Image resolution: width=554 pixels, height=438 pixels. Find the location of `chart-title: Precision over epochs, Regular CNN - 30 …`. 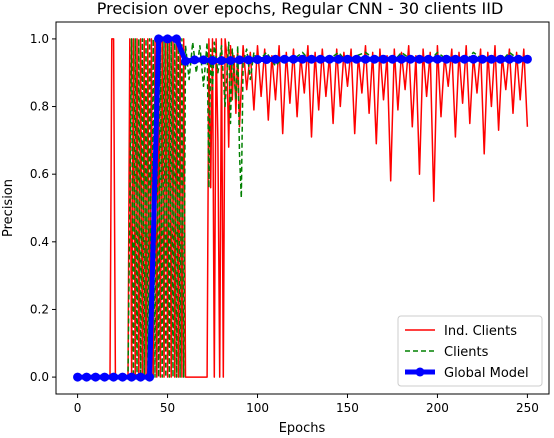

chart-title: Precision over epochs, Regular CNN - 30 … is located at coordinates (300, 9).